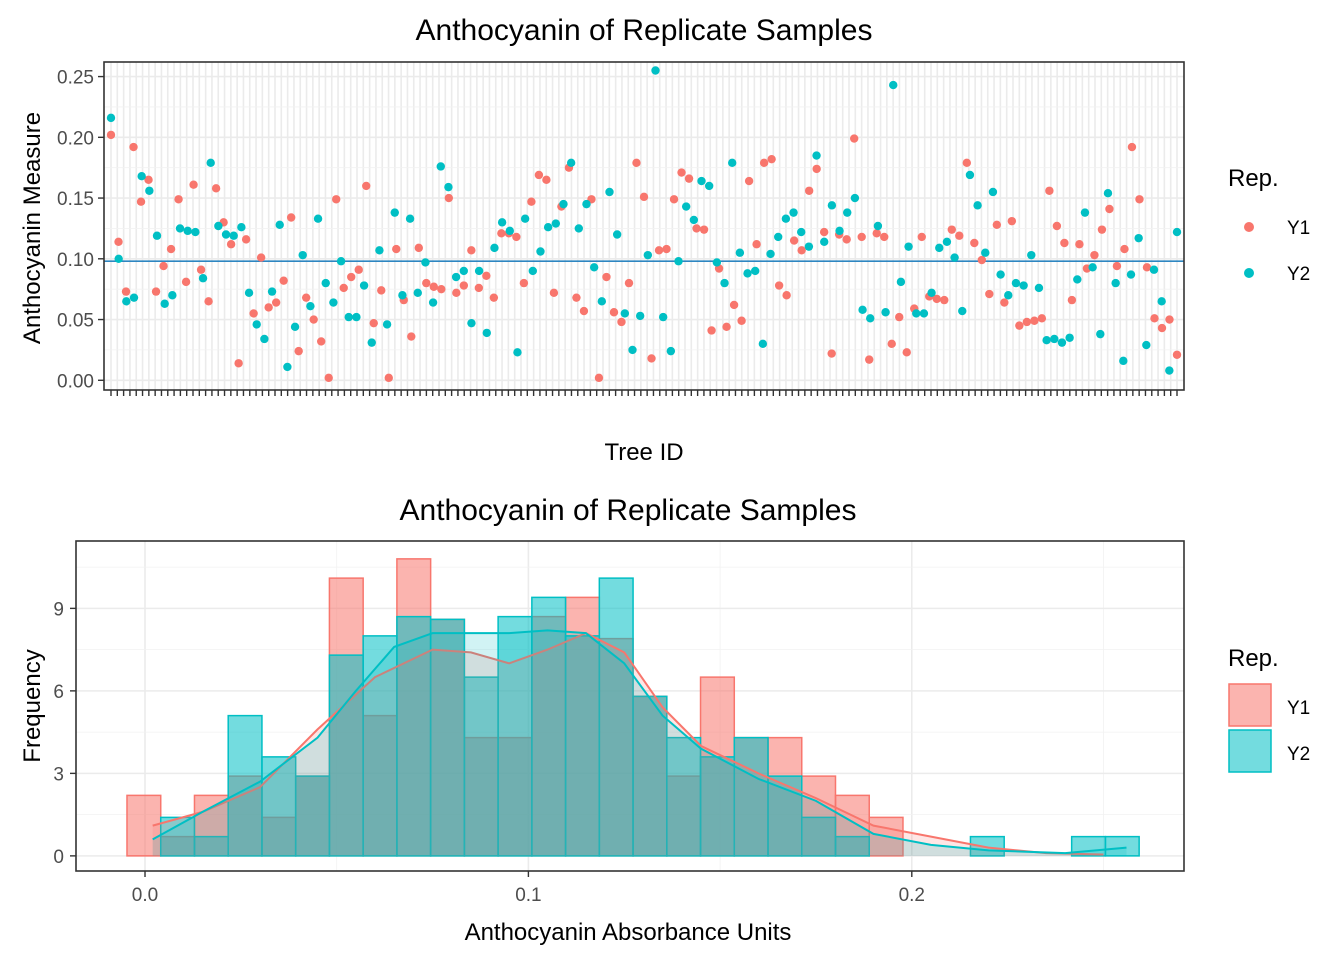  I want to click on scatter-title: Anthocyanin of Replicate Samples, so click(644, 30).